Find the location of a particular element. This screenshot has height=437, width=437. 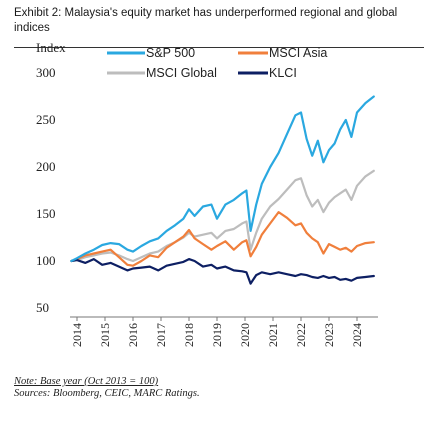

series-line-klci is located at coordinates (222, 271).